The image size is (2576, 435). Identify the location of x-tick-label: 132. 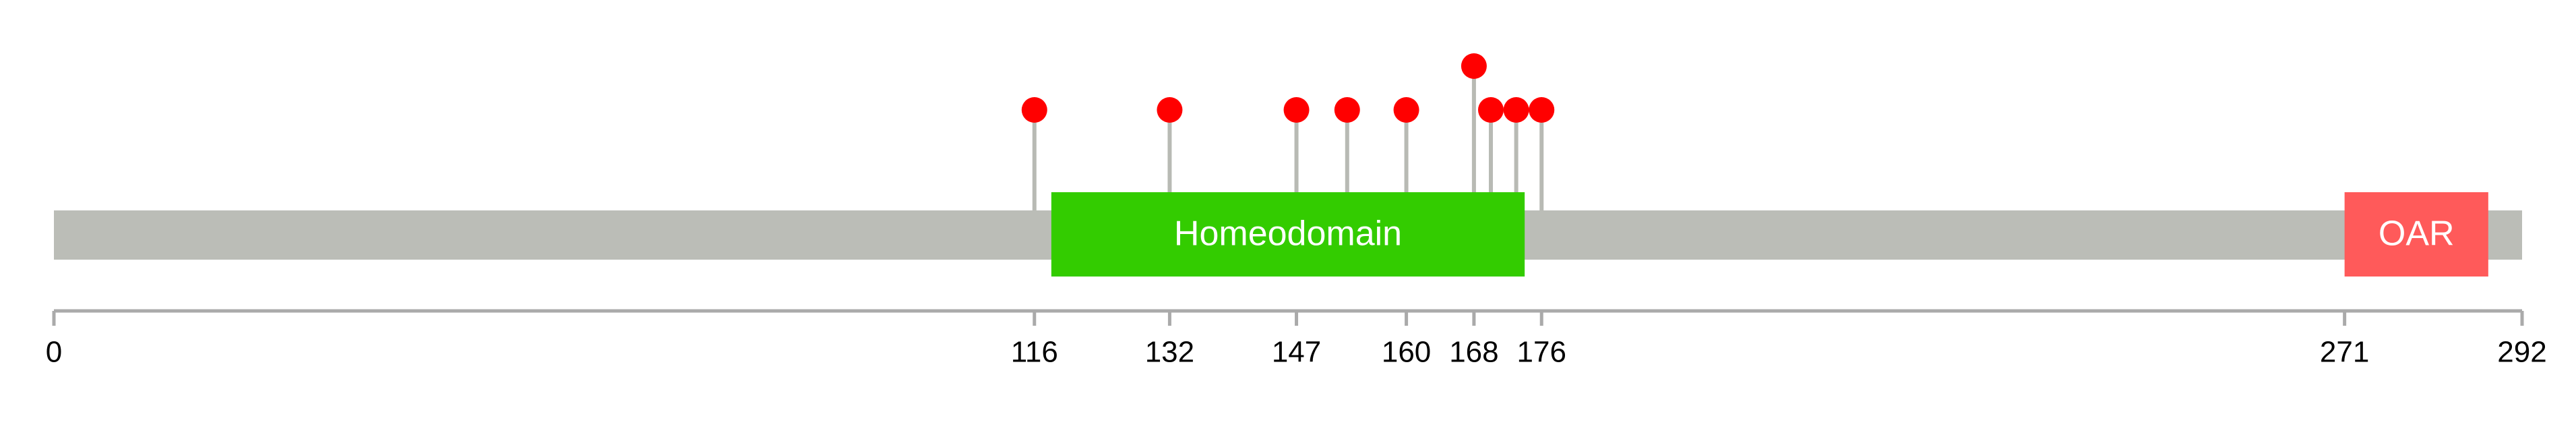
(1169, 352).